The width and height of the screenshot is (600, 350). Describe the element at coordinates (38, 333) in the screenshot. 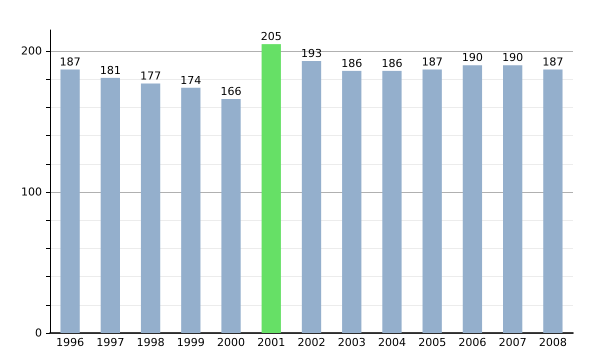

I see `y-tick-label: 0` at that location.